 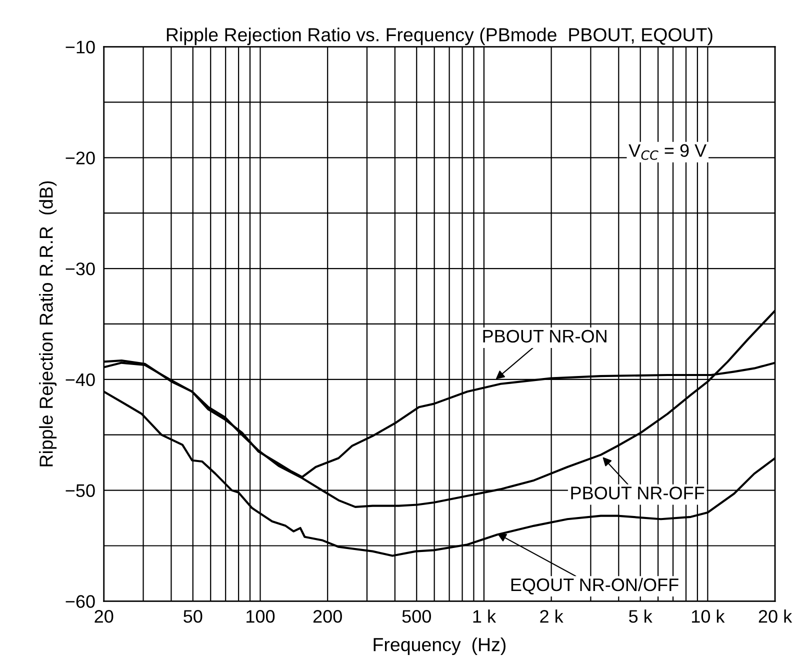 What do you see at coordinates (708, 616) in the screenshot?
I see `x-tick-label: 10 k` at bounding box center [708, 616].